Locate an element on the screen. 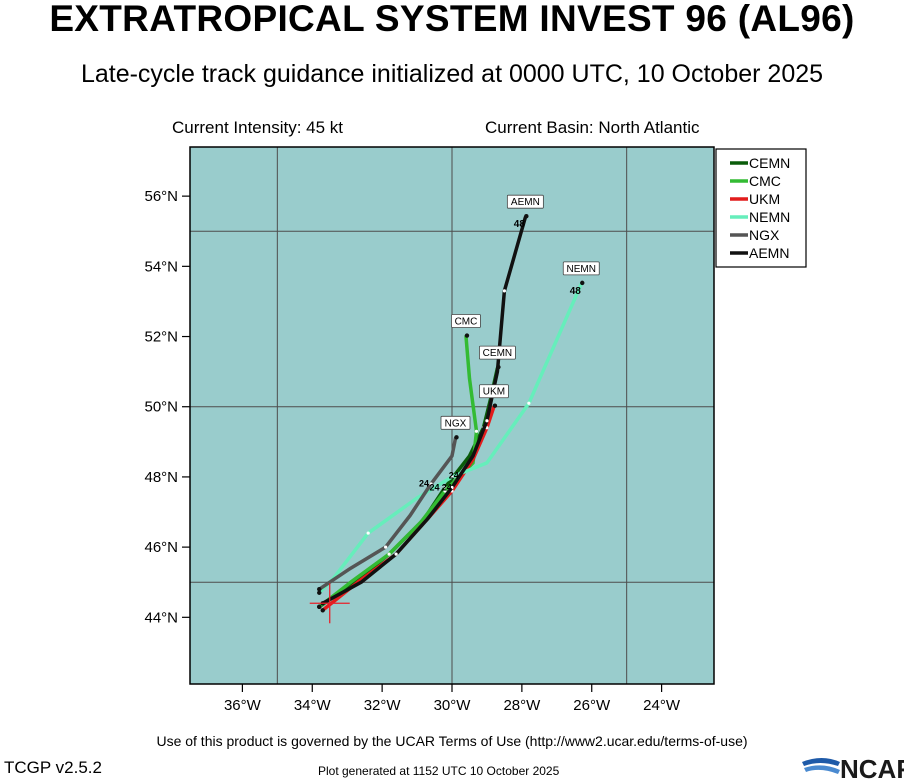  y-tick-label: 52°N is located at coordinates (161, 337).